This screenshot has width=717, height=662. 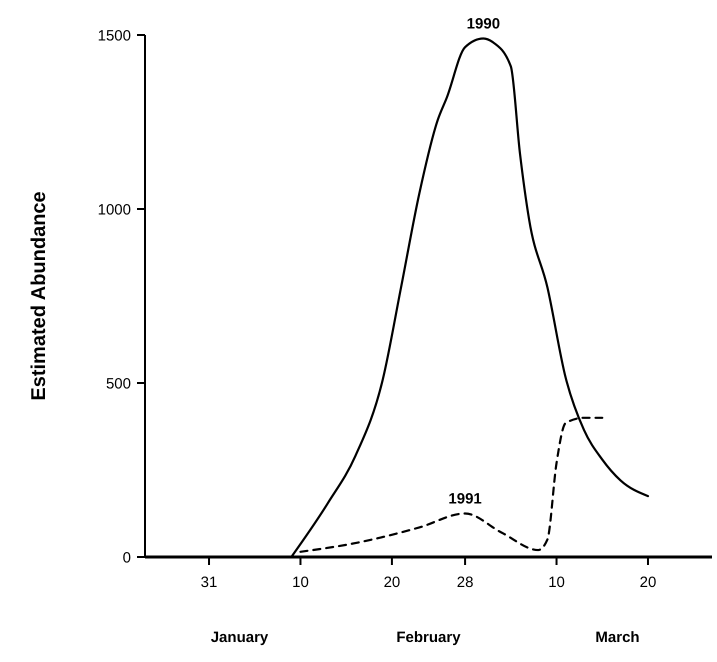 What do you see at coordinates (209, 582) in the screenshot?
I see `x-tick-label: 31` at bounding box center [209, 582].